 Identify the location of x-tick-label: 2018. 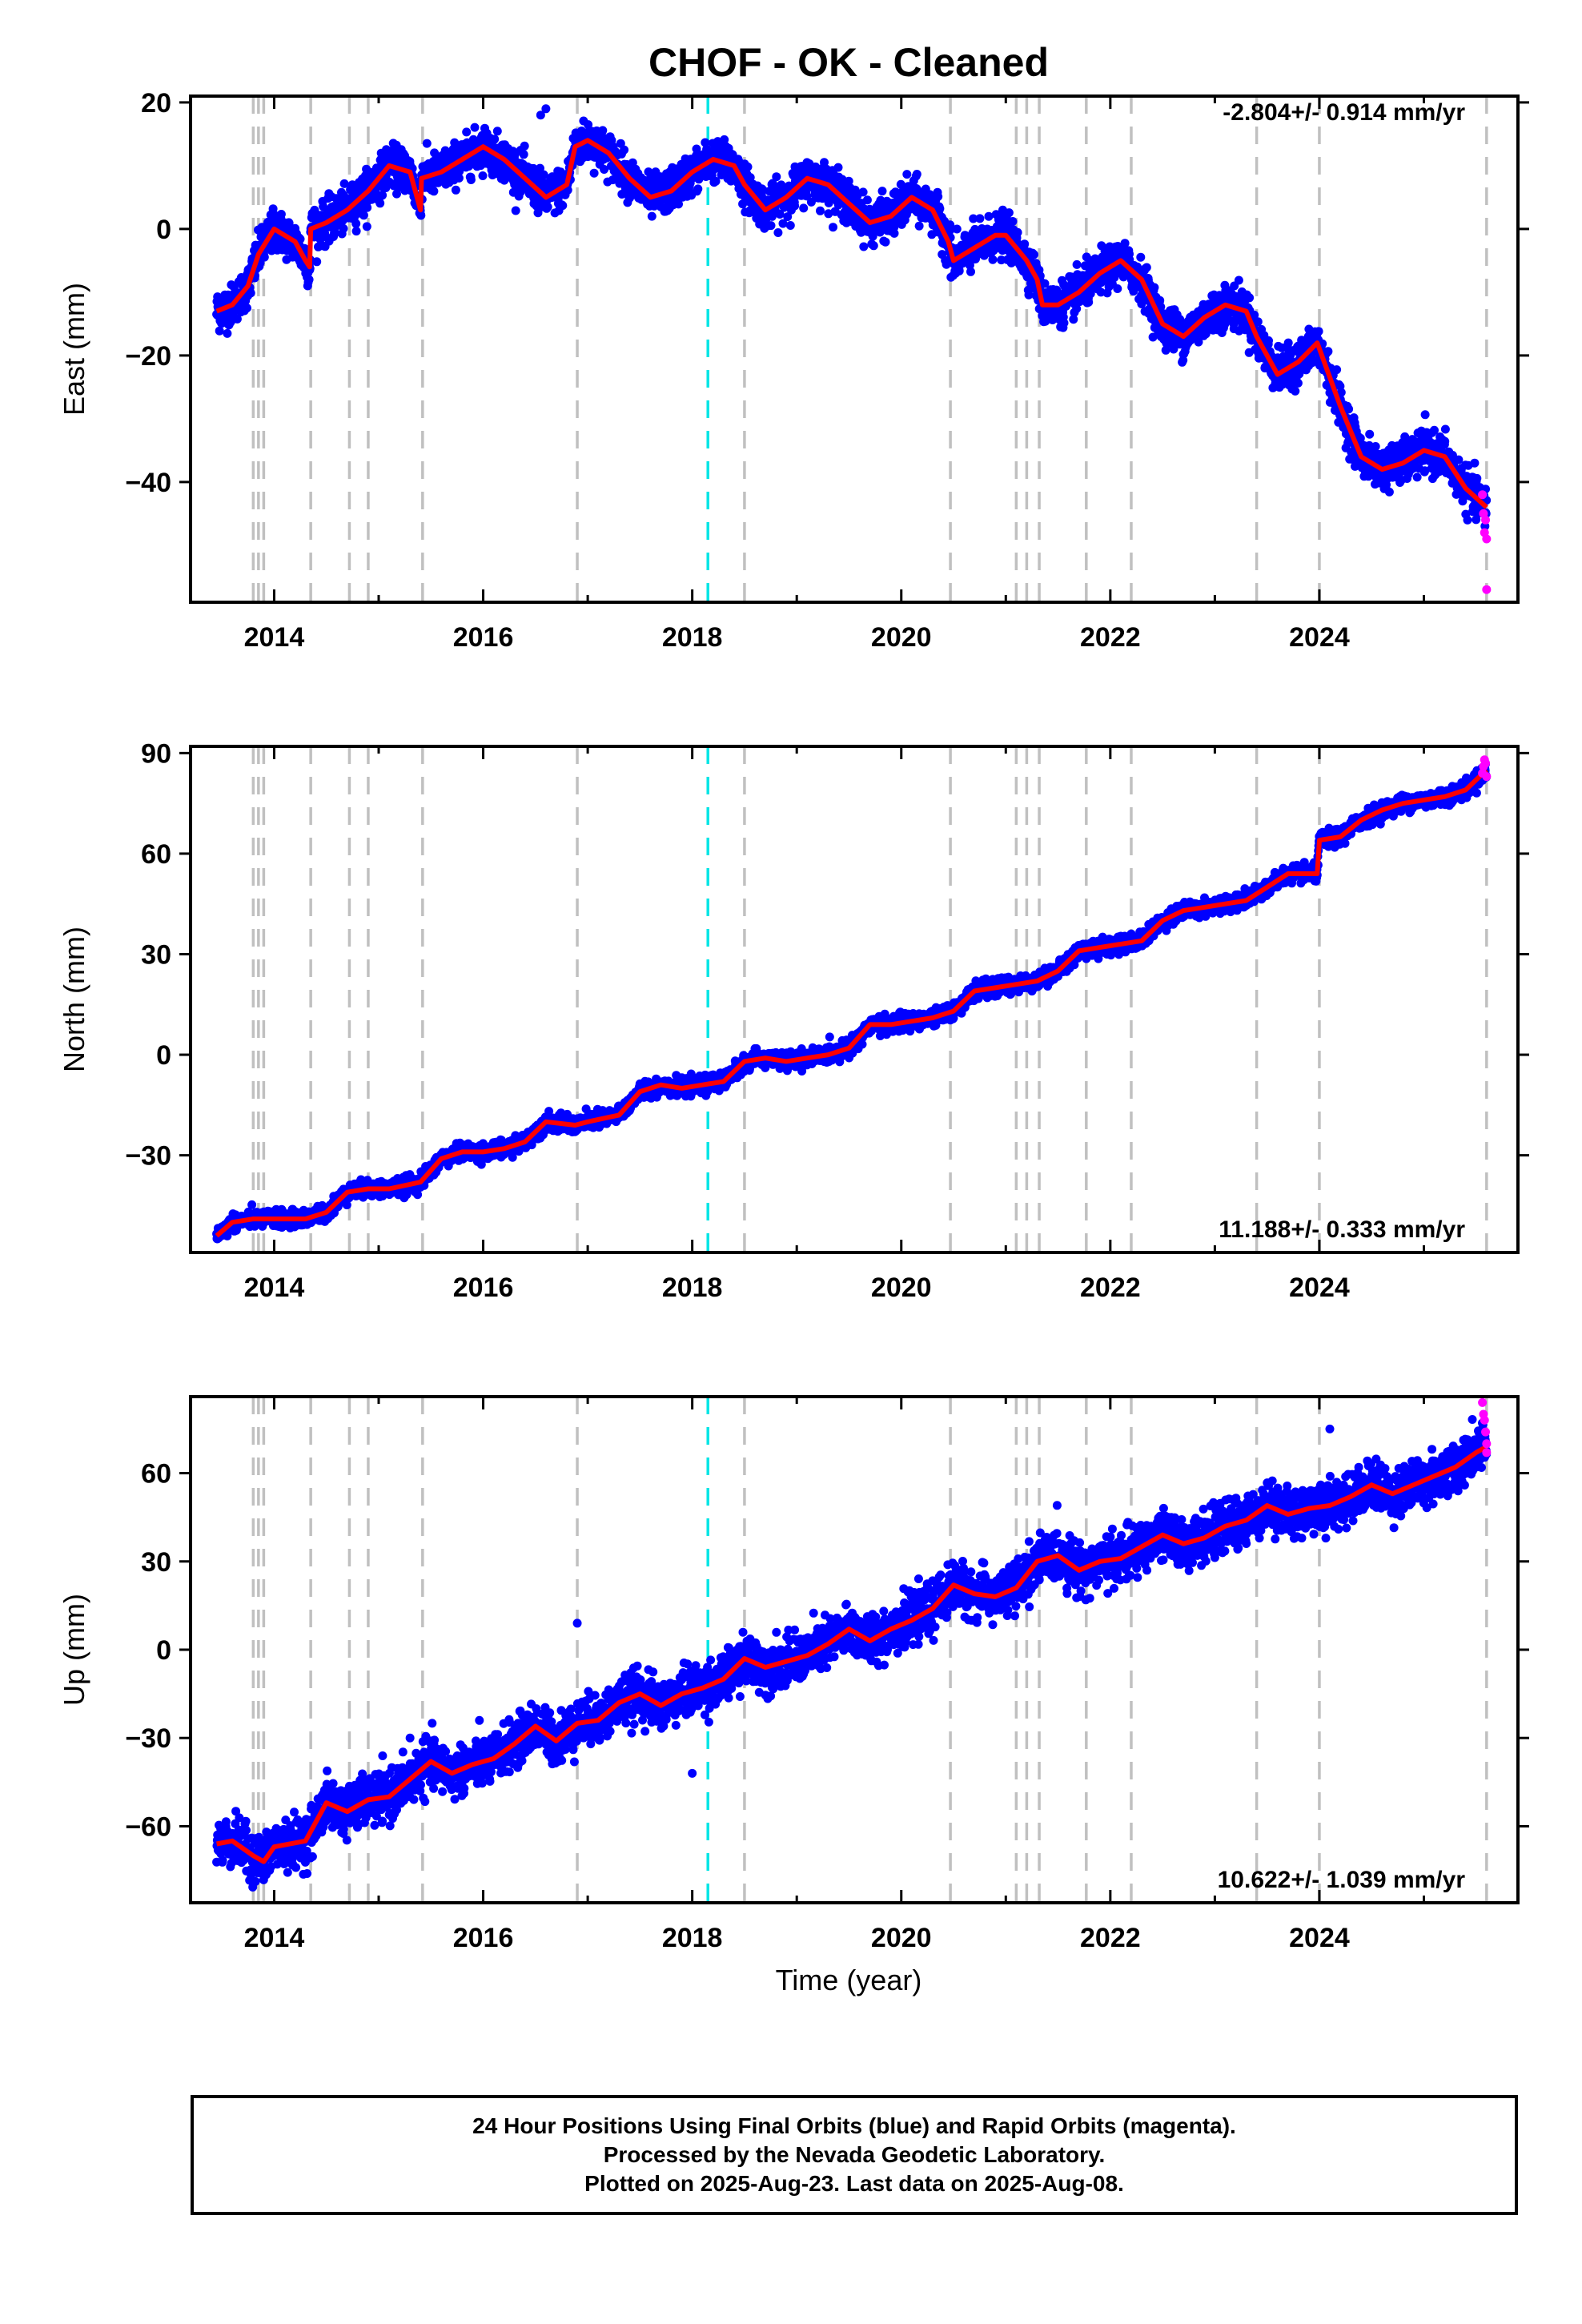
(692, 637).